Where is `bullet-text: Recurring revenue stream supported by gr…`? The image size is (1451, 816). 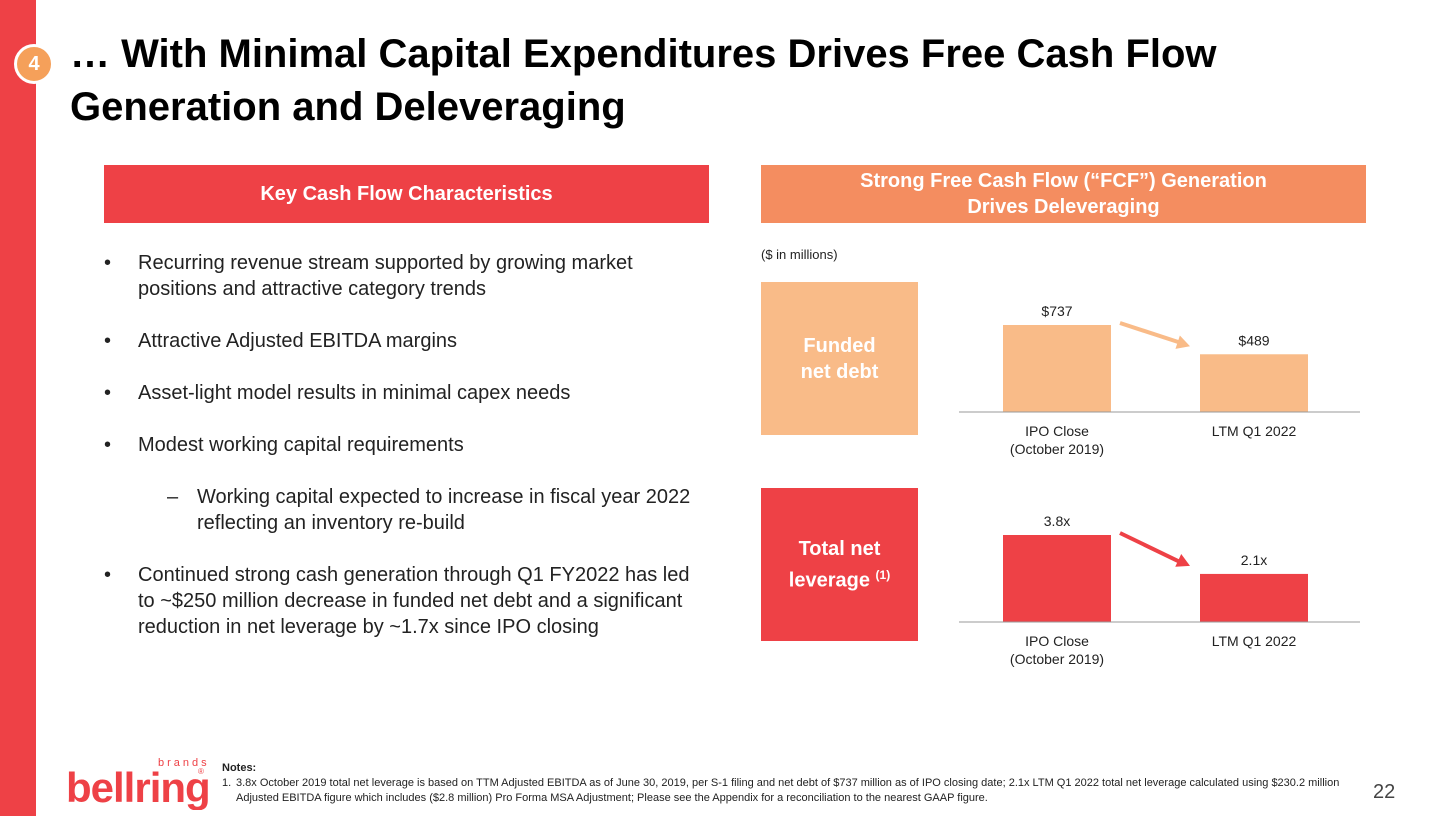 bullet-text: Recurring revenue stream supported by gr… is located at coordinates (385, 276).